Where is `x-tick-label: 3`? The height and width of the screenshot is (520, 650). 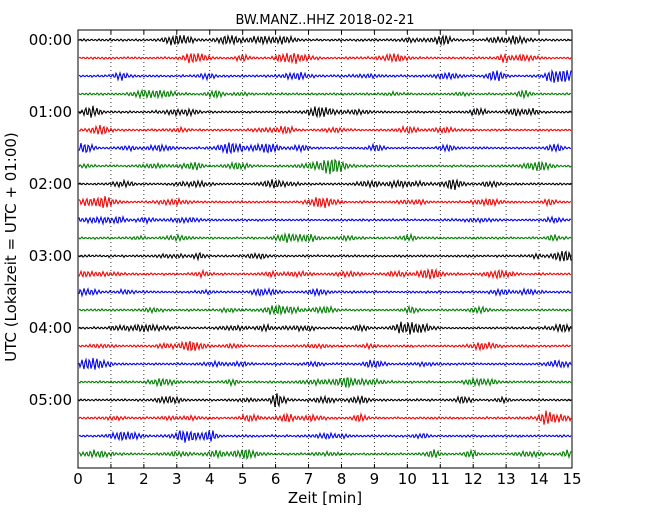
x-tick-label: 3 is located at coordinates (177, 479).